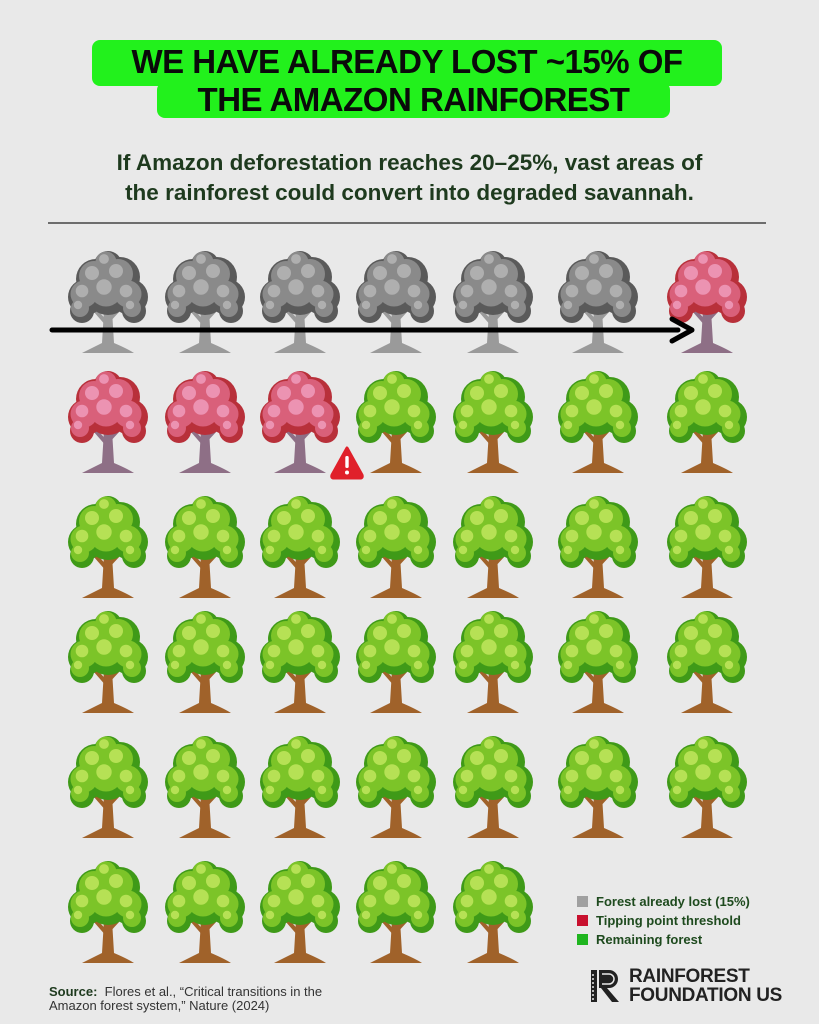 The height and width of the screenshot is (1024, 819). What do you see at coordinates (706, 995) in the screenshot?
I see `logo-line-2: FOUNDATION US` at bounding box center [706, 995].